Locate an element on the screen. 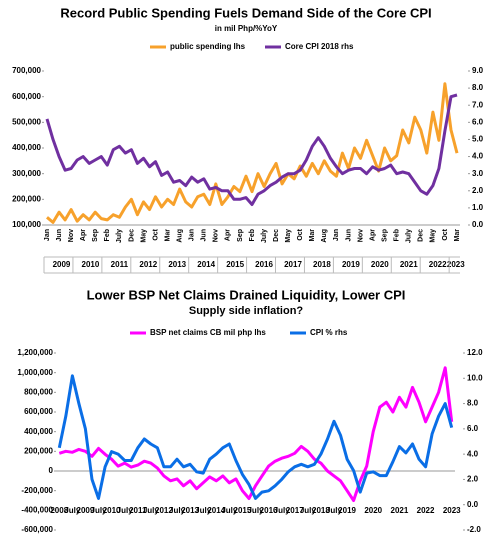 Image resolution: width=493 pixels, height=542 pixels. y-tick-label: 100,000 is located at coordinates (26, 224).